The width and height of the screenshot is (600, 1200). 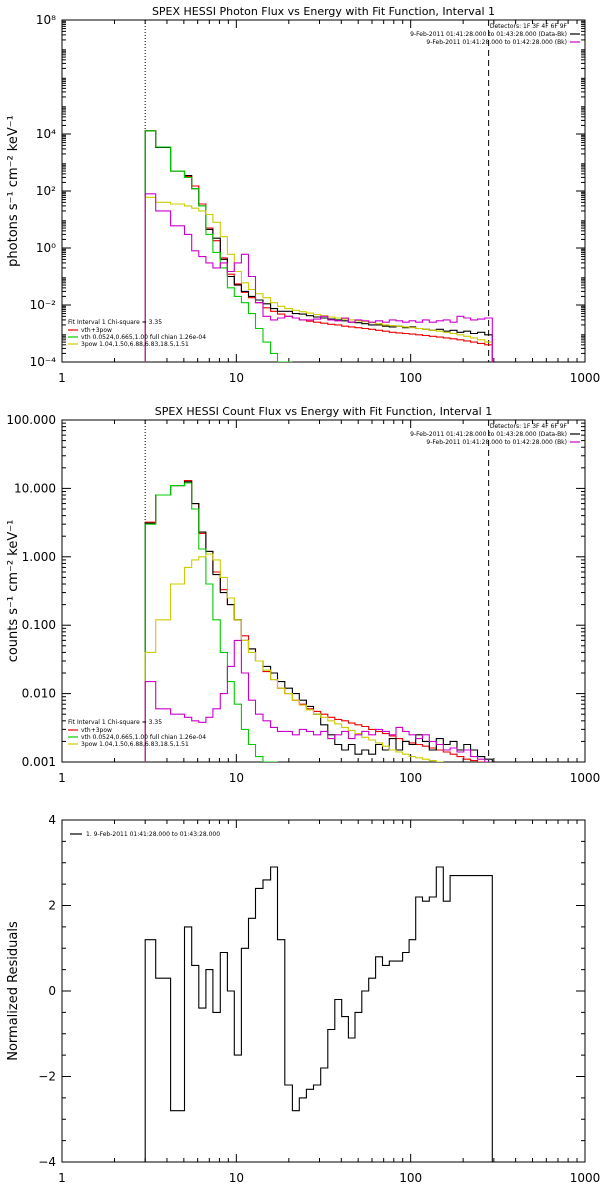 What do you see at coordinates (46, 191) in the screenshot?
I see `y-tick-label: 10²` at bounding box center [46, 191].